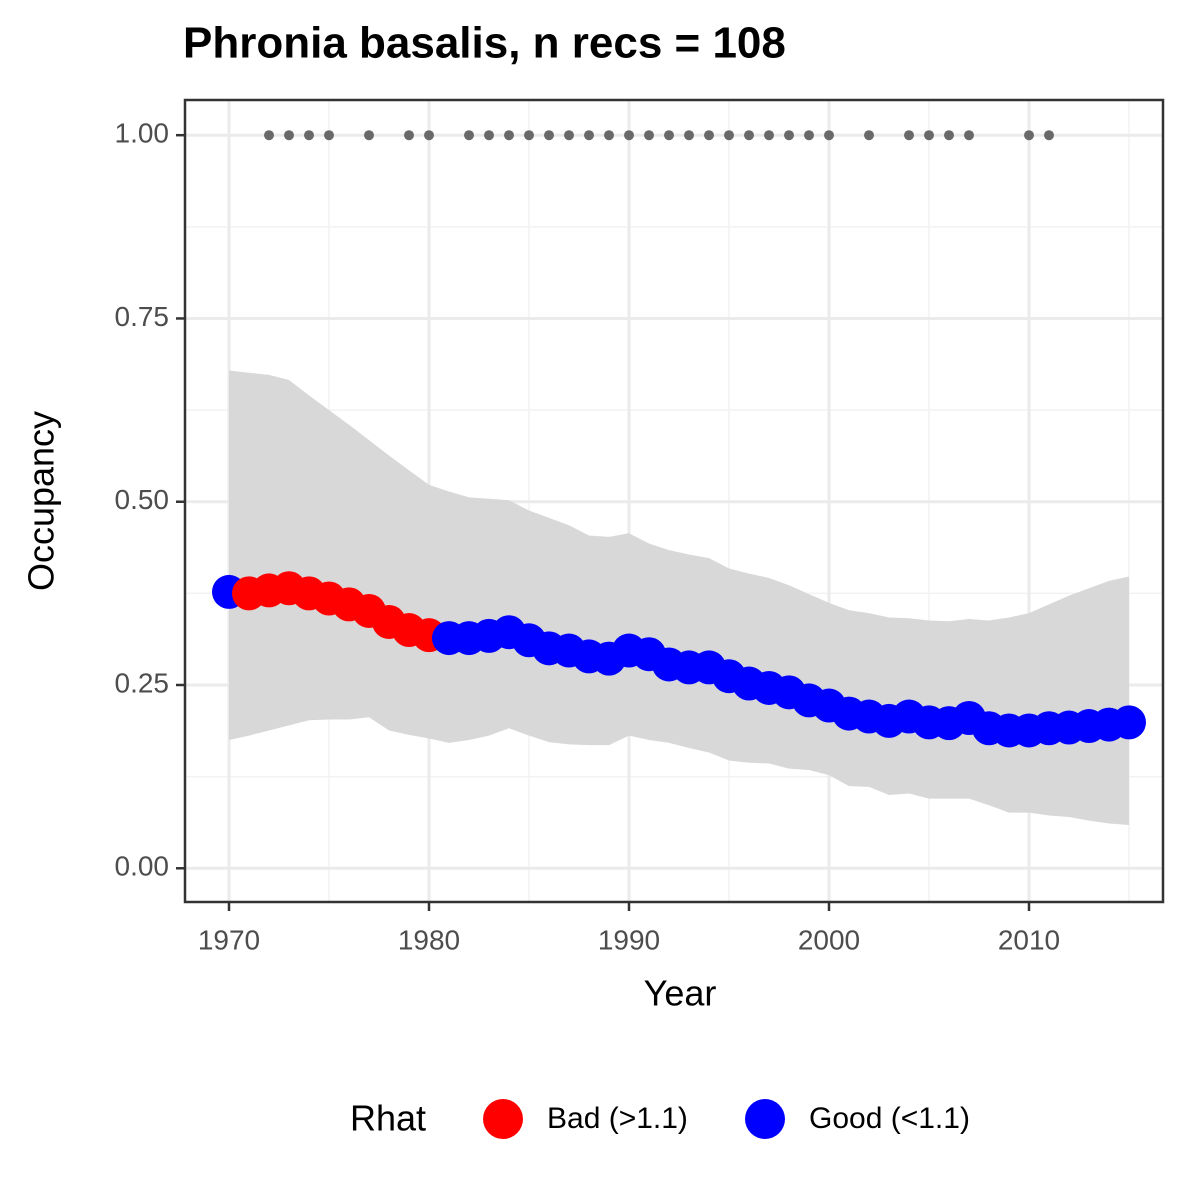 The image size is (1200, 1200). I want to click on y-tick-label: 1.00, so click(142, 133).